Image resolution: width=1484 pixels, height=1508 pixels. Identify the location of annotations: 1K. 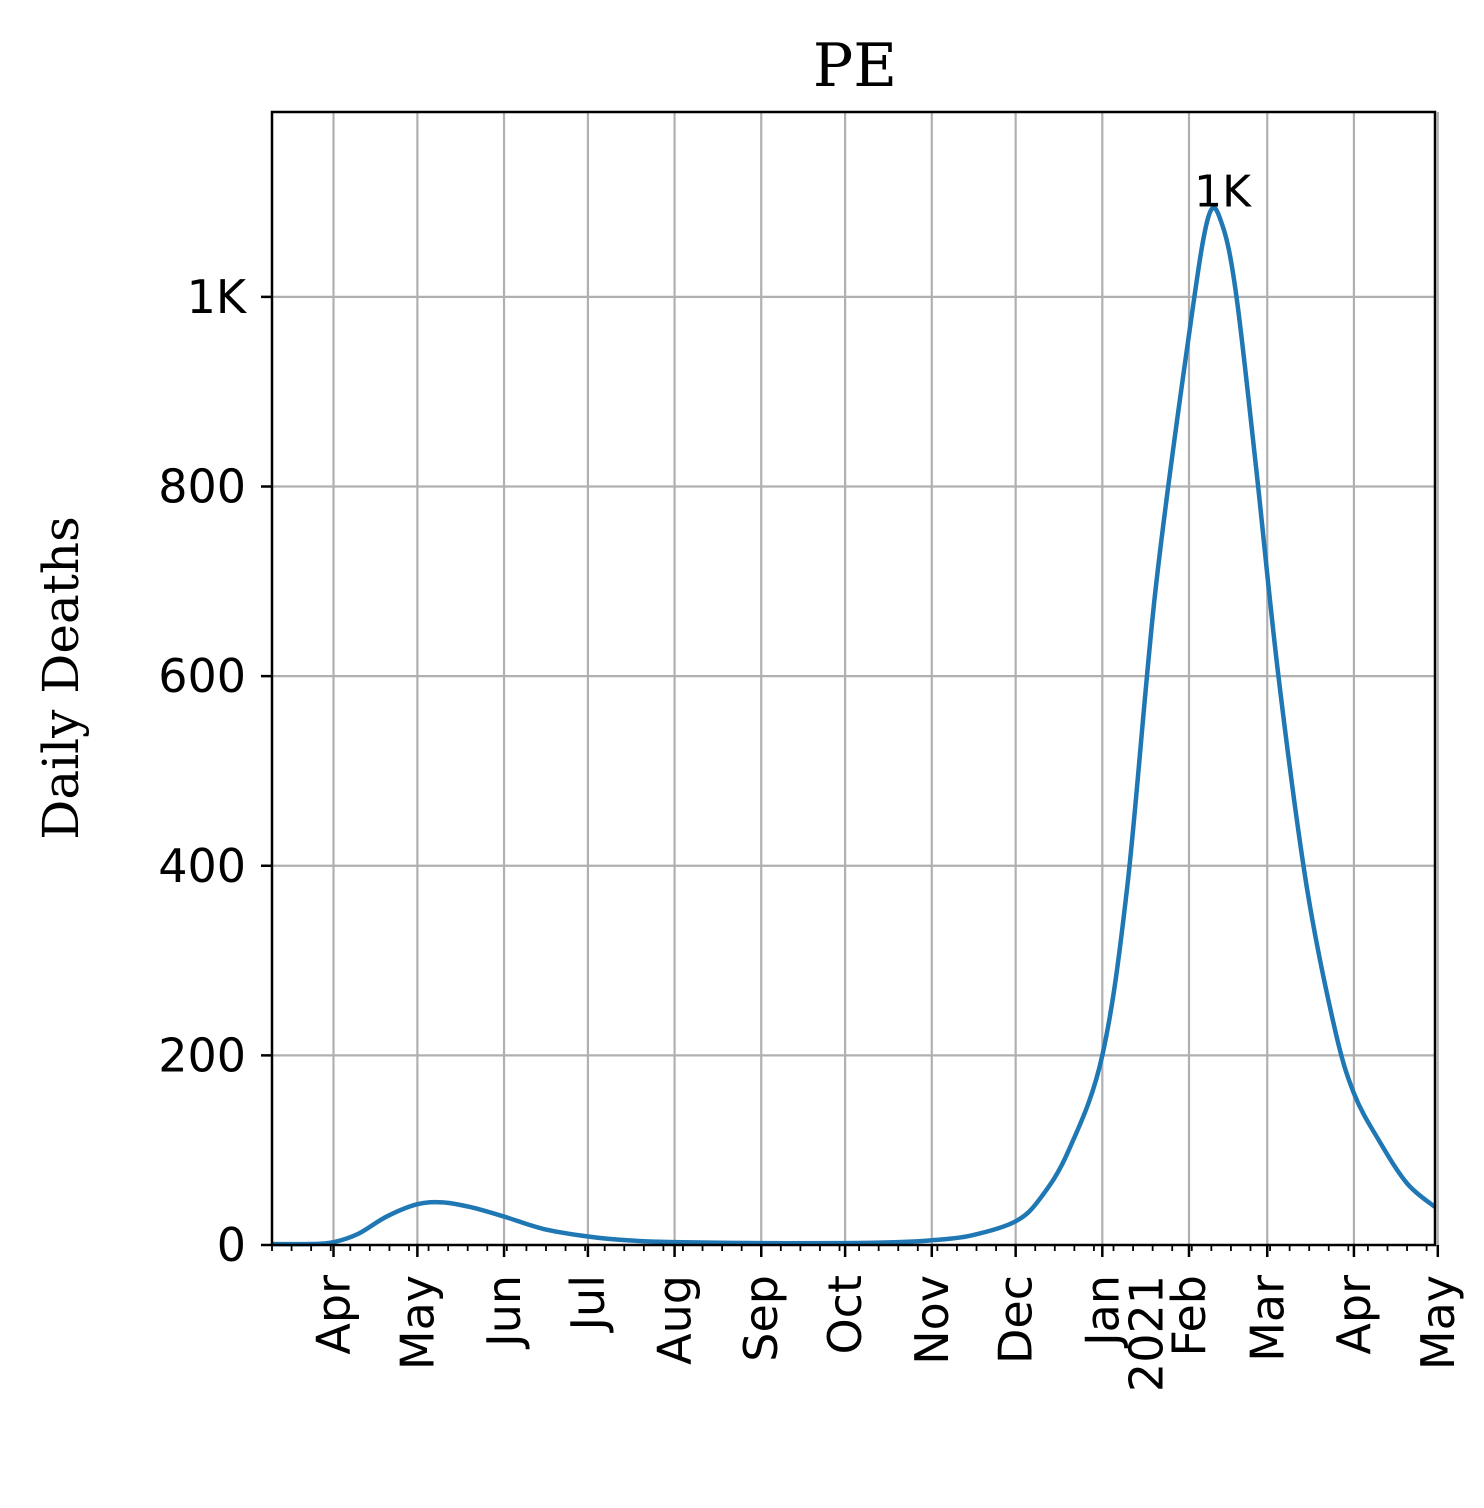
(1223, 191).